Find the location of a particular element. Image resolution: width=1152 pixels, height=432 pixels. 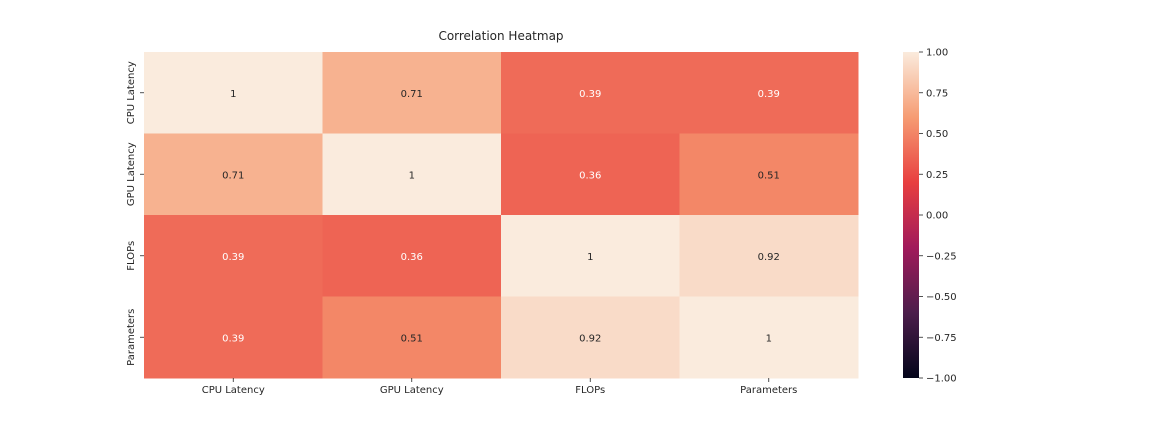

colorbar-ticks: 1.00 0.75 0.50 0.25 0.00 −0.25 −0.50 −0.75 −1.00 is located at coordinates (938, 216).